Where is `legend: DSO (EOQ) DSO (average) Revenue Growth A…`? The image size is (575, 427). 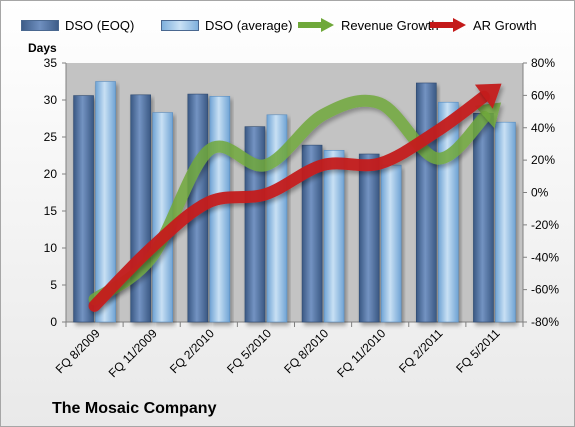 legend: DSO (EOQ) DSO (average) Revenue Growth A… is located at coordinates (291, 25).